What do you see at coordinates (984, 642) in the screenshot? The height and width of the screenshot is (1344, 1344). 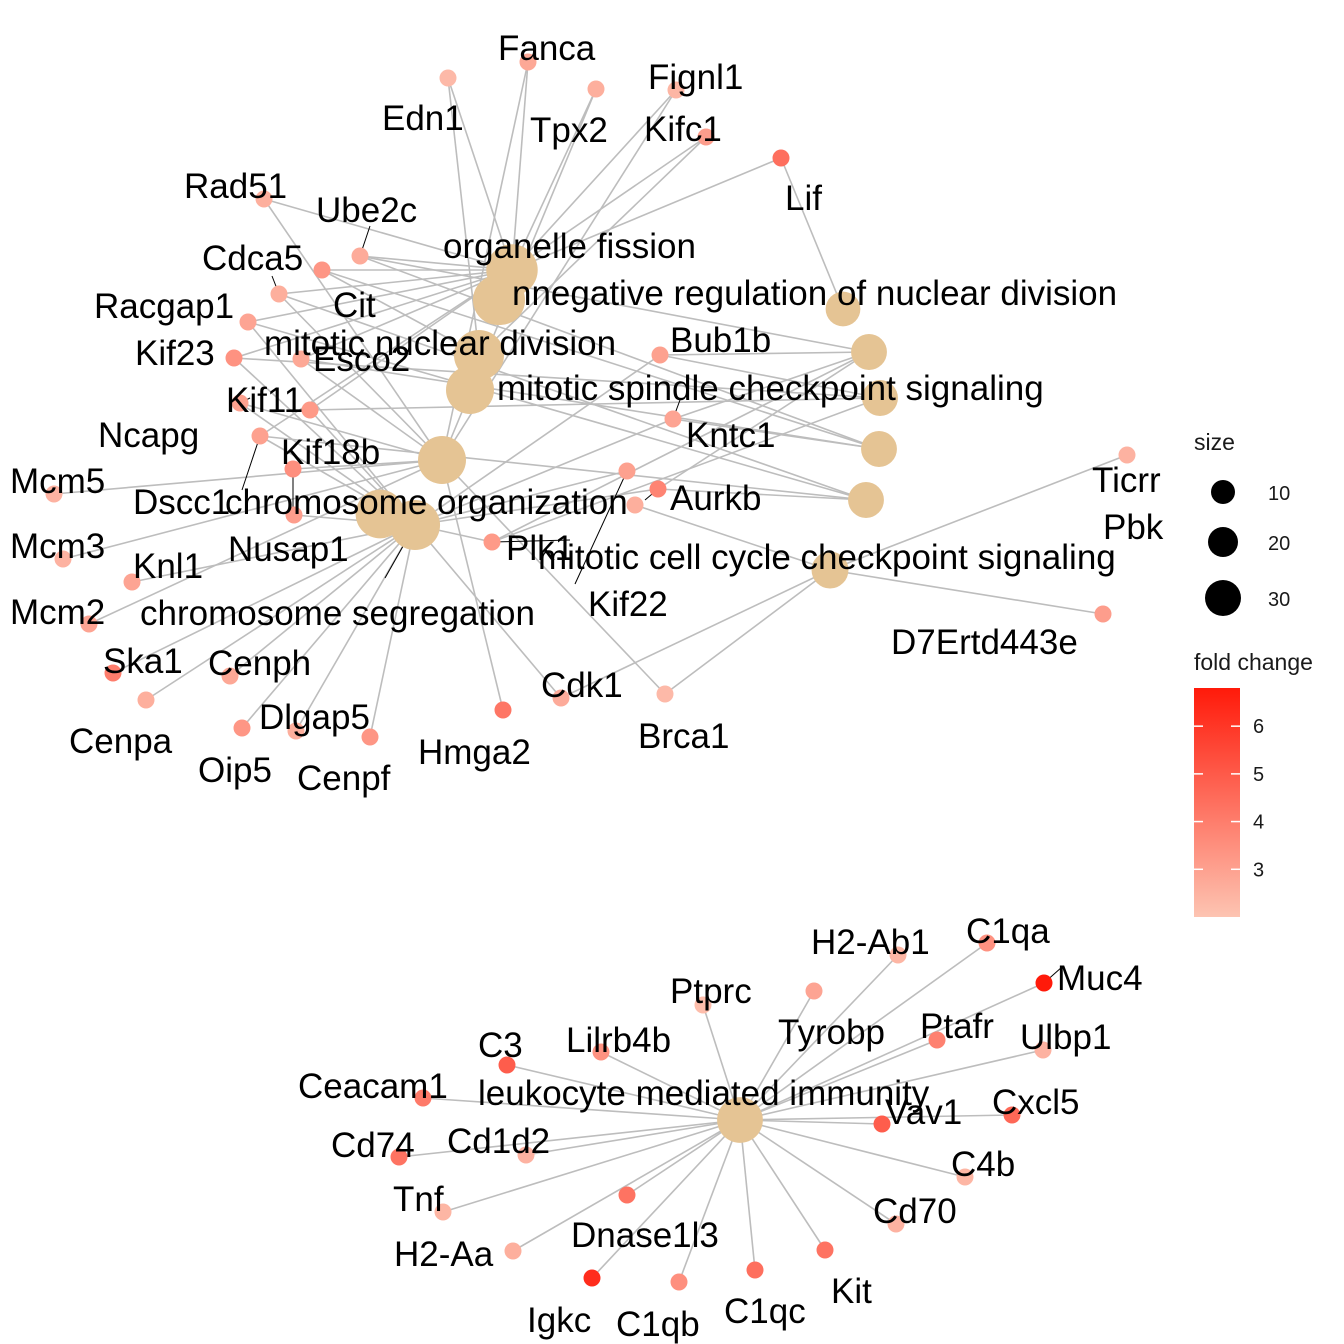 I see `gene-label-d7ertd443e: D7Ertd443e` at bounding box center [984, 642].